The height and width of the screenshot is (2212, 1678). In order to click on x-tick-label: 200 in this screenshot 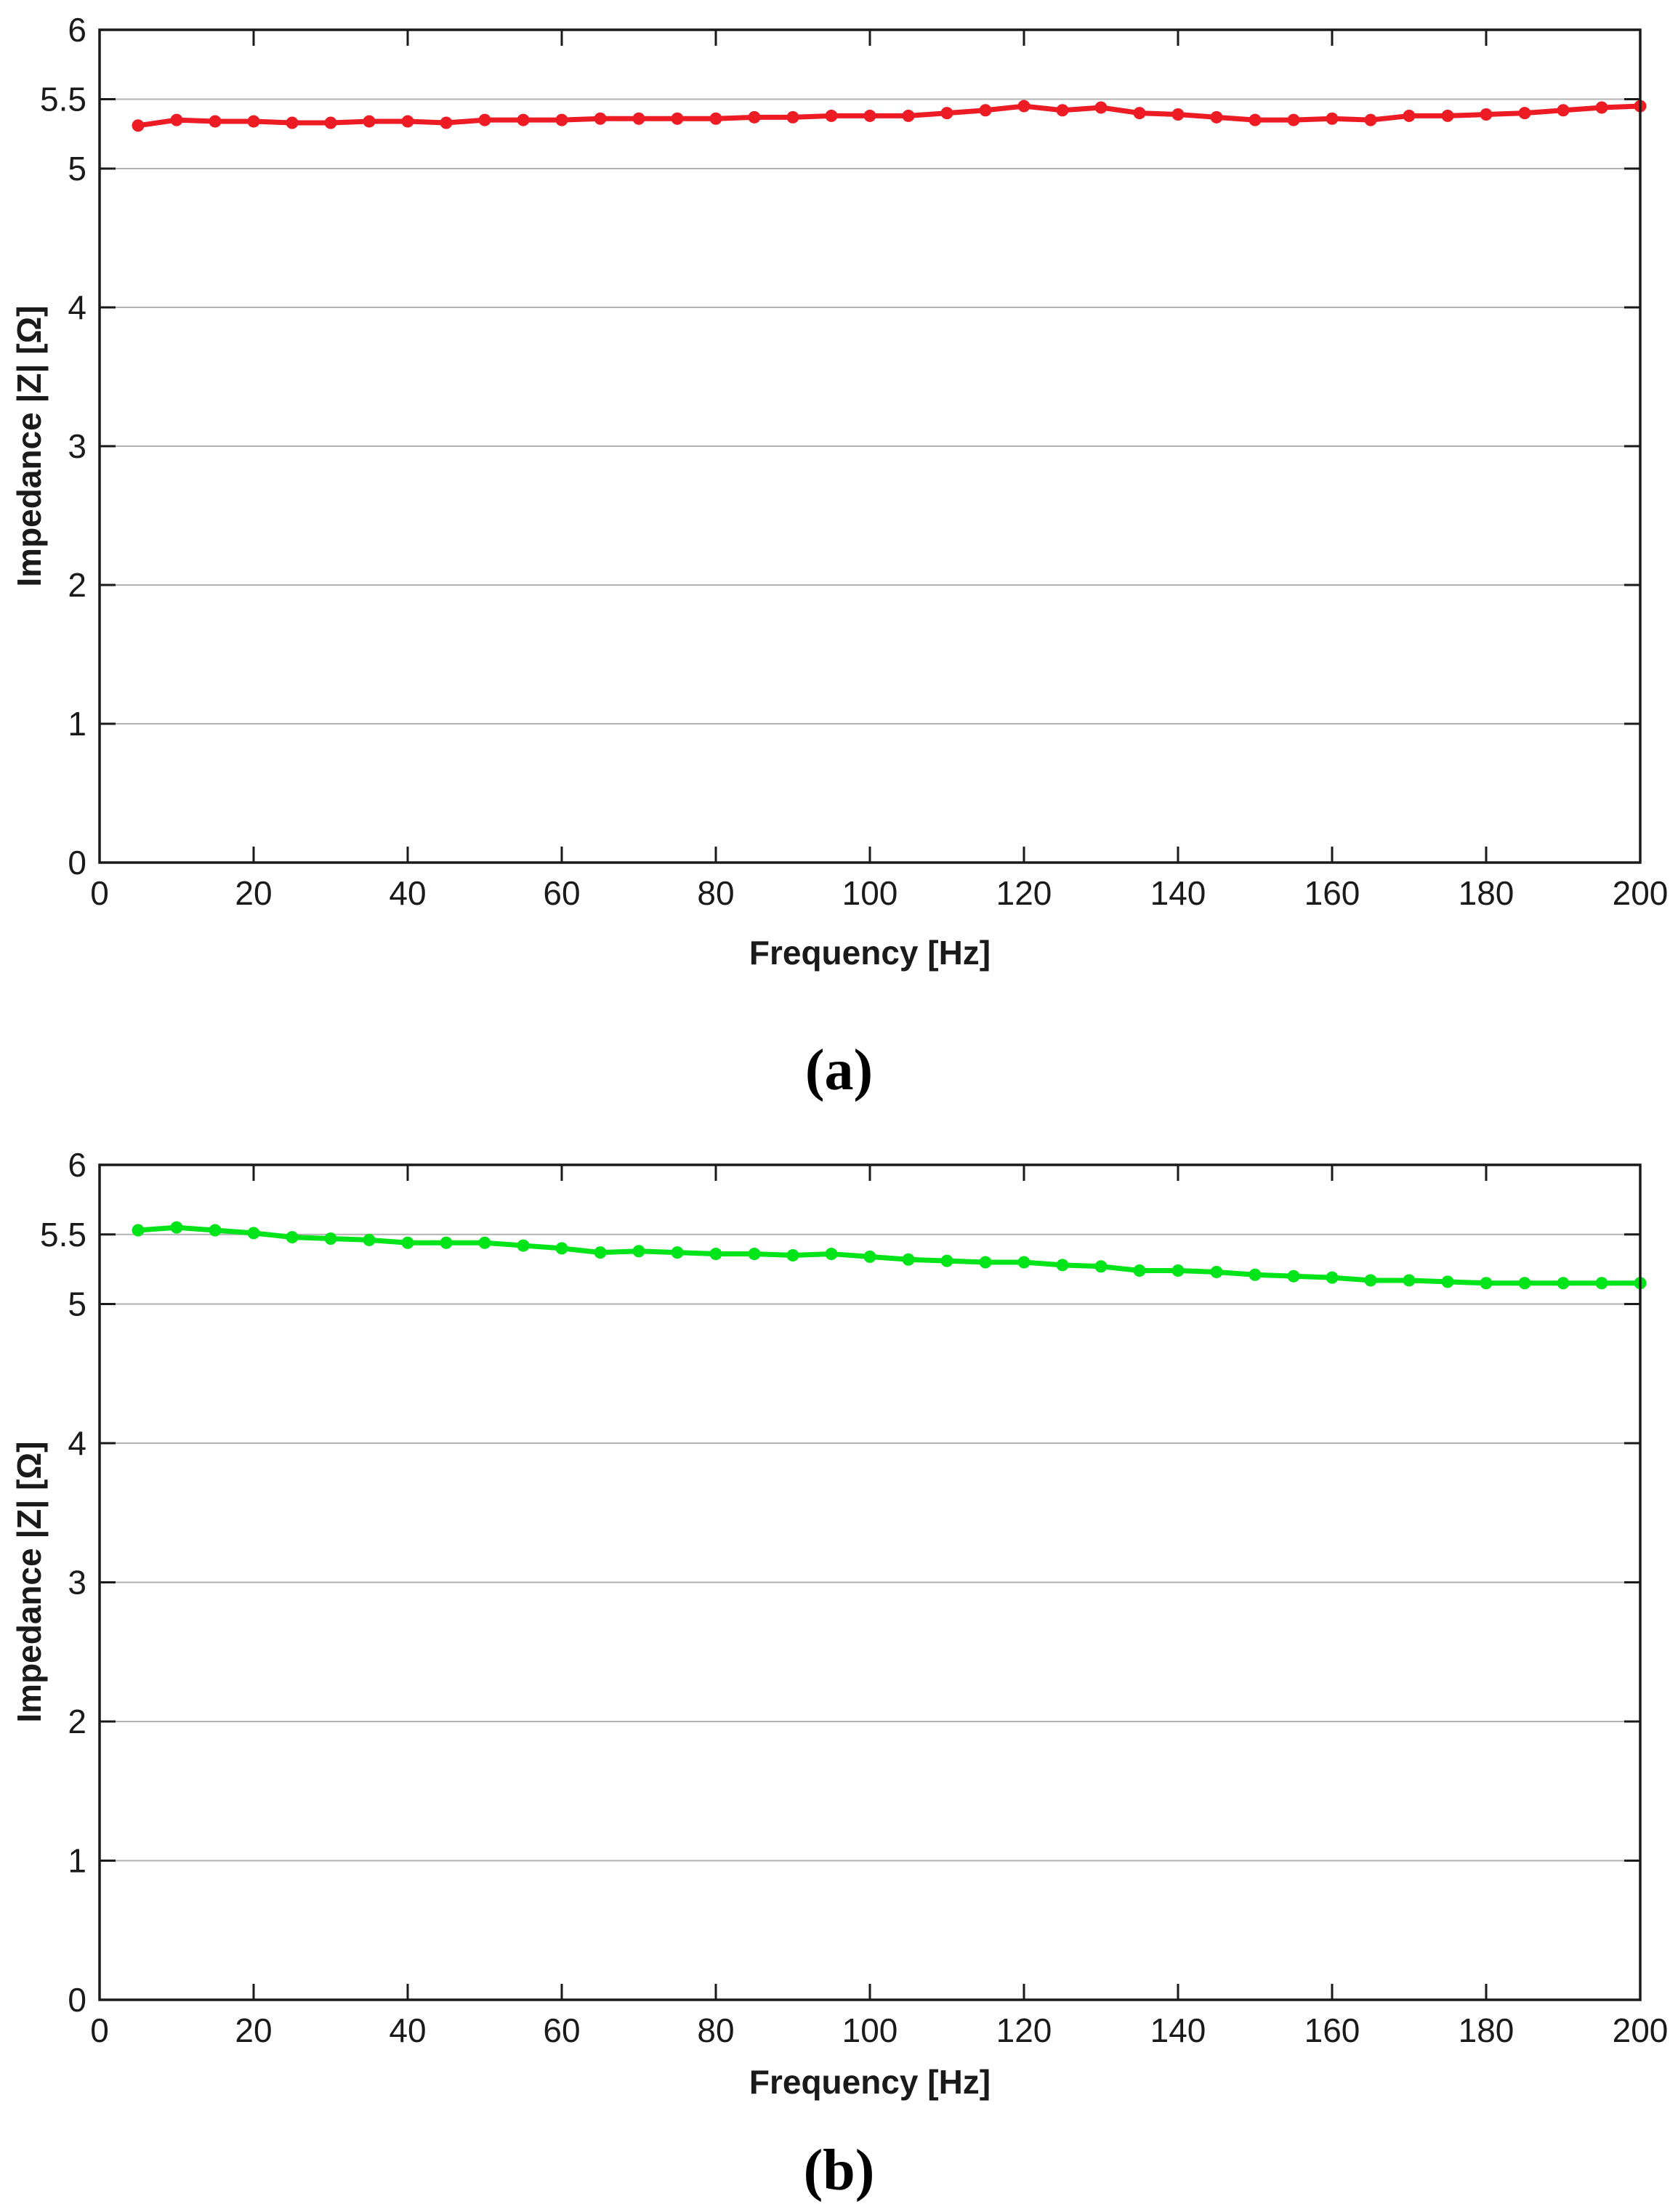, I will do `click(1641, 893)`.